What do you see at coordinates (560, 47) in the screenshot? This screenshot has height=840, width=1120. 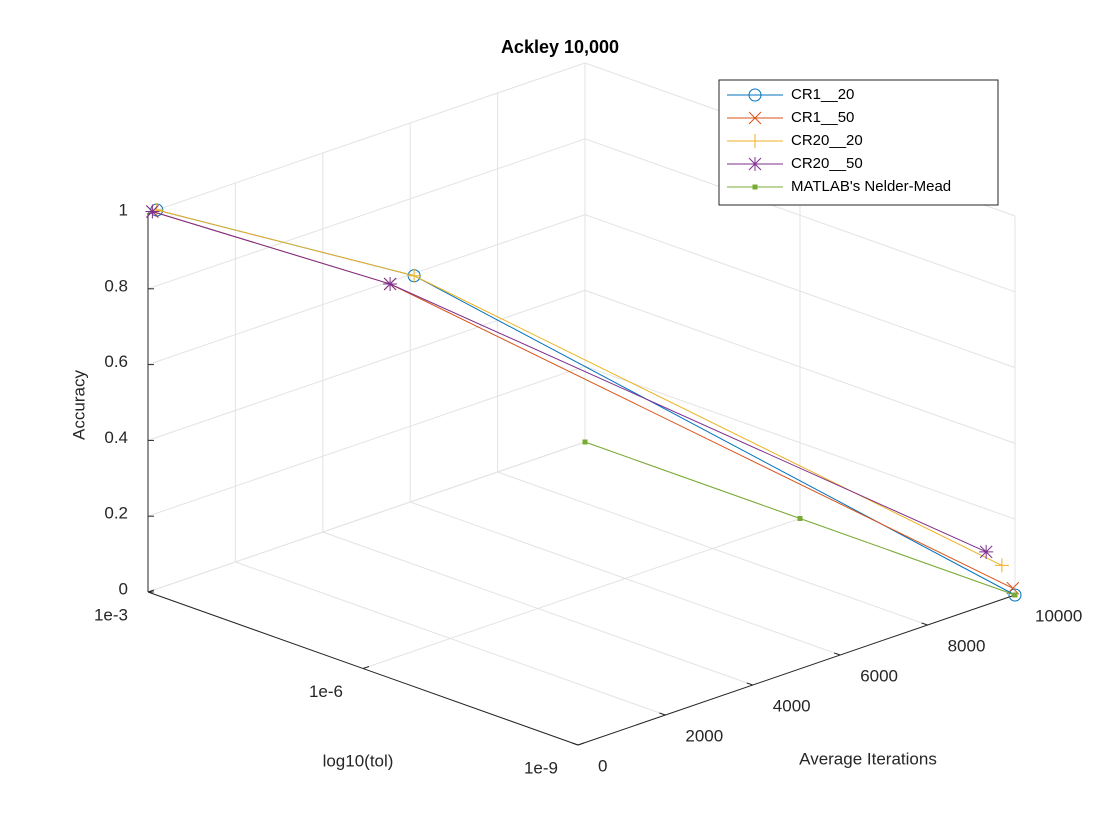 I see `chart-title: Ackley 10,000` at bounding box center [560, 47].